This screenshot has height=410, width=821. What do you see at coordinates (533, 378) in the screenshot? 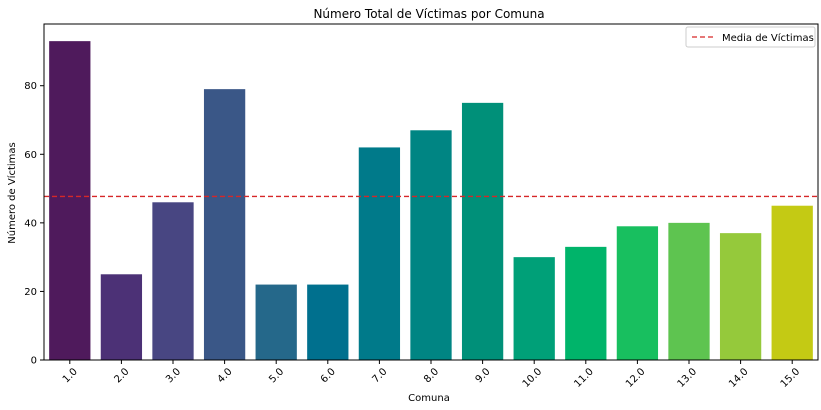
I see `x-tick-label: 10.0` at bounding box center [533, 378].